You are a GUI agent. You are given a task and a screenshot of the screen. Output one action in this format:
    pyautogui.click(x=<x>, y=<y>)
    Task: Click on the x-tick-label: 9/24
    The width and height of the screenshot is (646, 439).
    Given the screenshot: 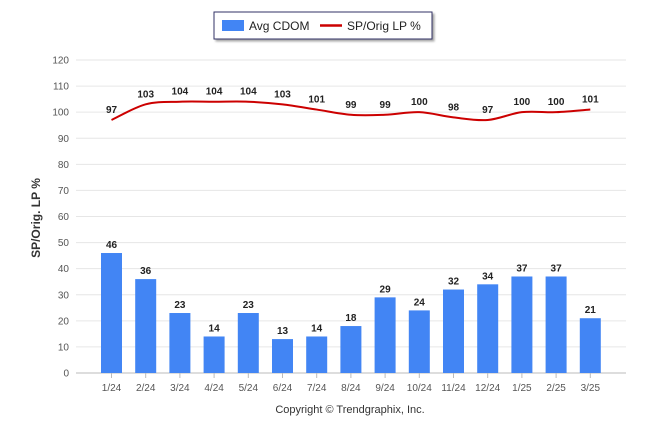 What is the action you would take?
    pyautogui.click(x=385, y=388)
    